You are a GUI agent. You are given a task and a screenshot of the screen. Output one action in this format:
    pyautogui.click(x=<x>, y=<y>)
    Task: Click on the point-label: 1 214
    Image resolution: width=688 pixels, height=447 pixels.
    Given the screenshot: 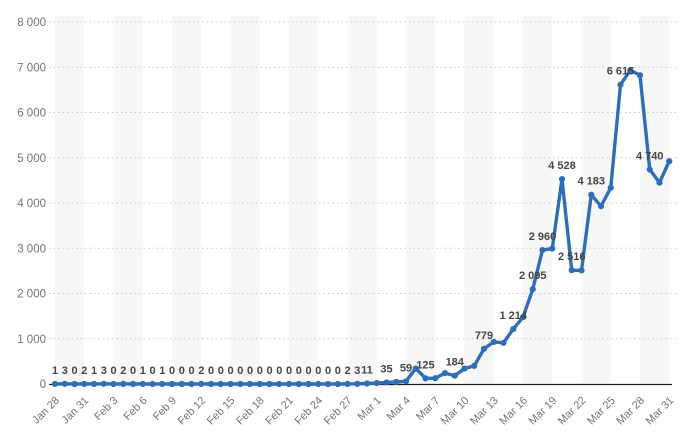 What is the action you would take?
    pyautogui.click(x=513, y=316)
    